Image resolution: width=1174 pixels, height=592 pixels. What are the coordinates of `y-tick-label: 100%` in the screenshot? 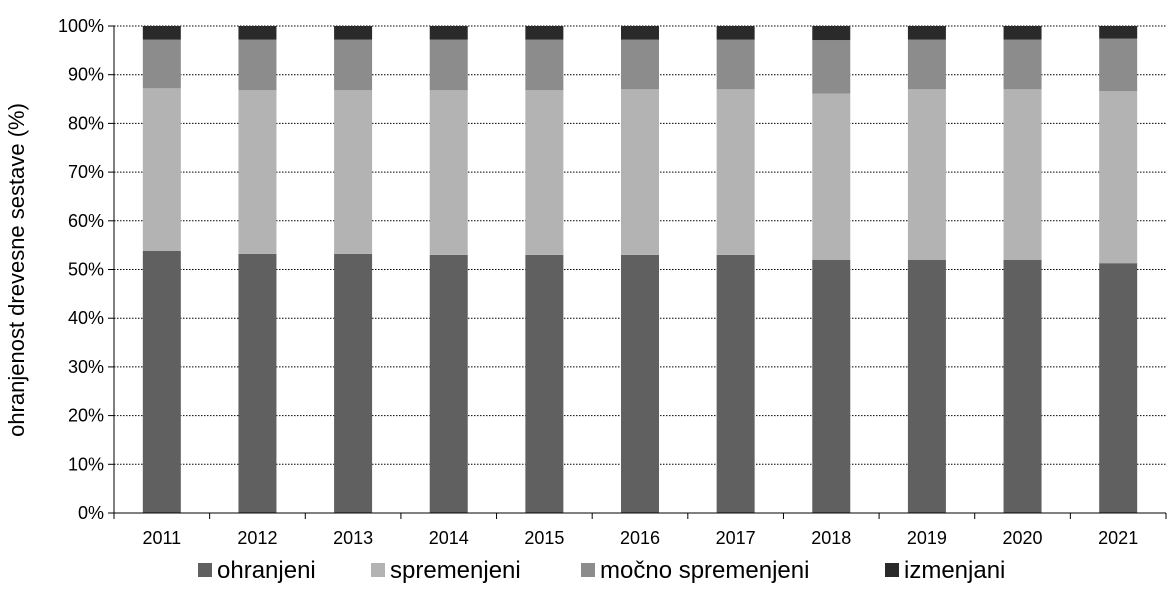 It's located at (81, 26).